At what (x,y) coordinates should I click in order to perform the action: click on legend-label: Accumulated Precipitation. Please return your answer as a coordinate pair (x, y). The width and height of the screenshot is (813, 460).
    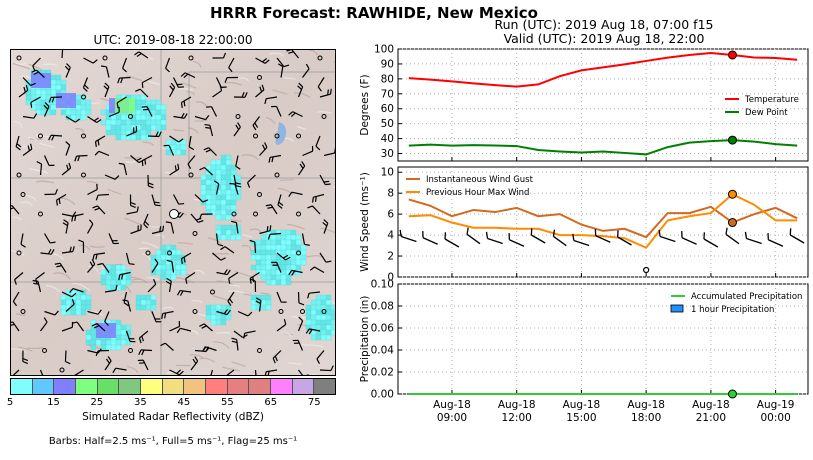
    Looking at the image, I should click on (746, 297).